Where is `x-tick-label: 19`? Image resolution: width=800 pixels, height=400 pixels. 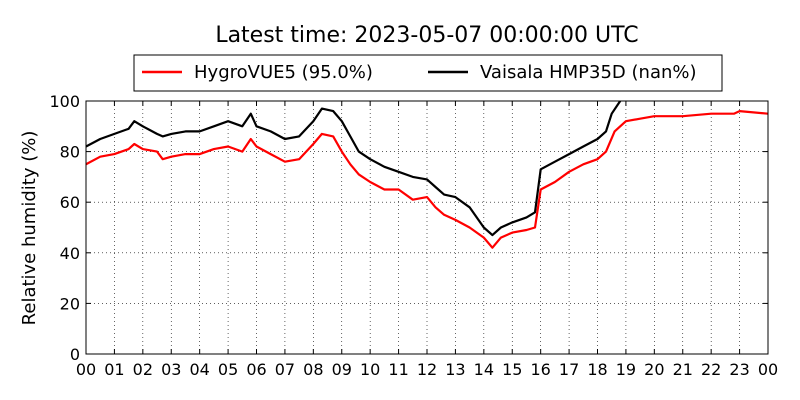 x-tick-label: 19 is located at coordinates (626, 369).